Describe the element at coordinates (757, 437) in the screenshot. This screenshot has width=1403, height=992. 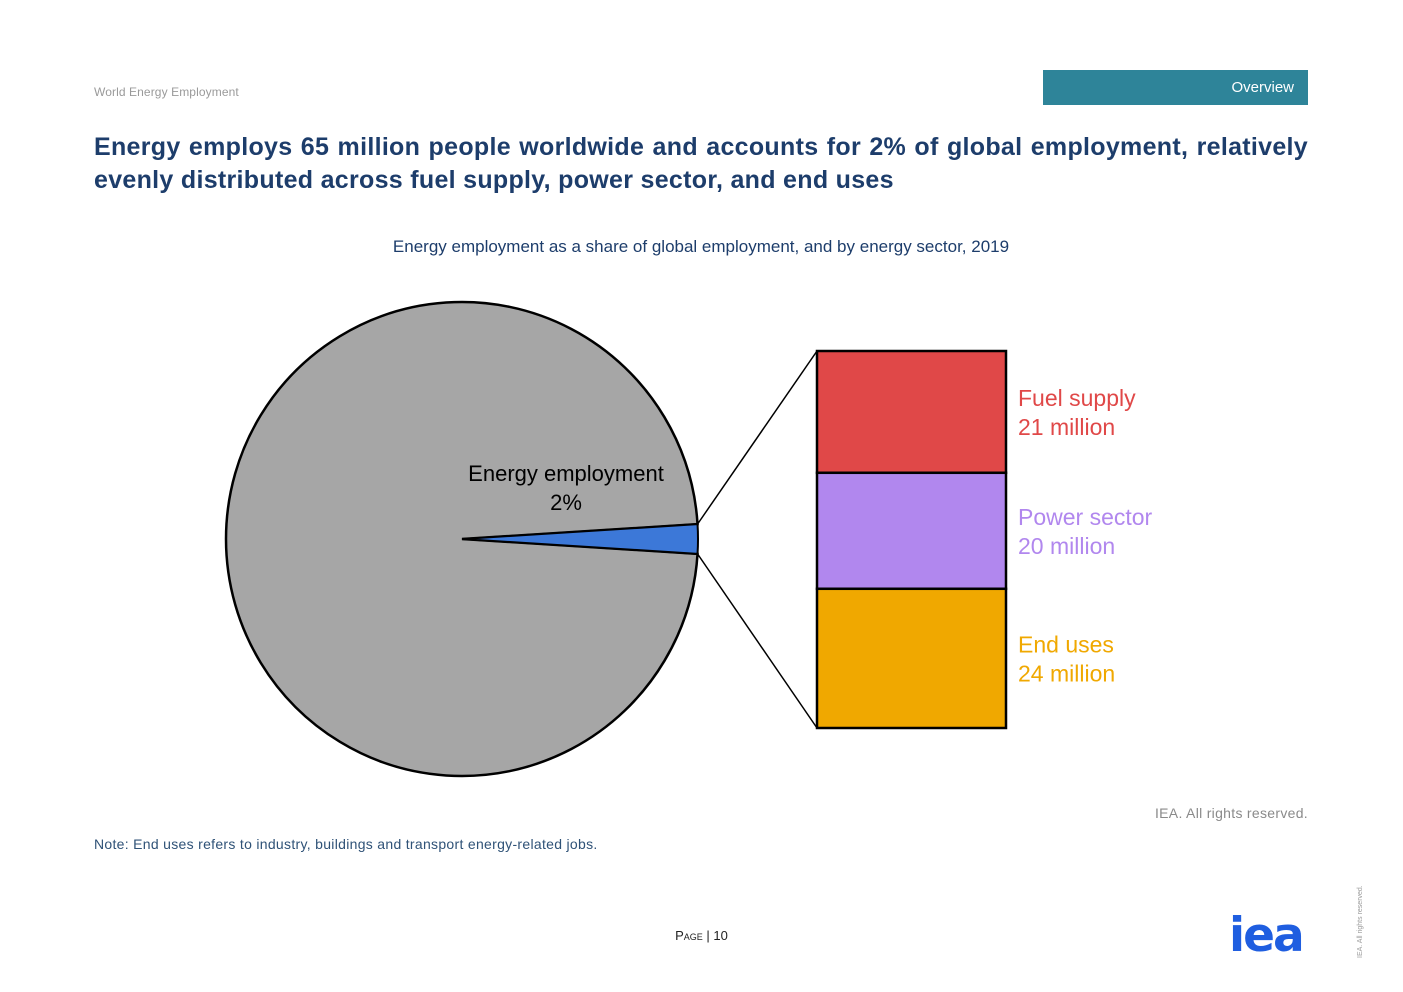
I see `connector-line-top` at that location.